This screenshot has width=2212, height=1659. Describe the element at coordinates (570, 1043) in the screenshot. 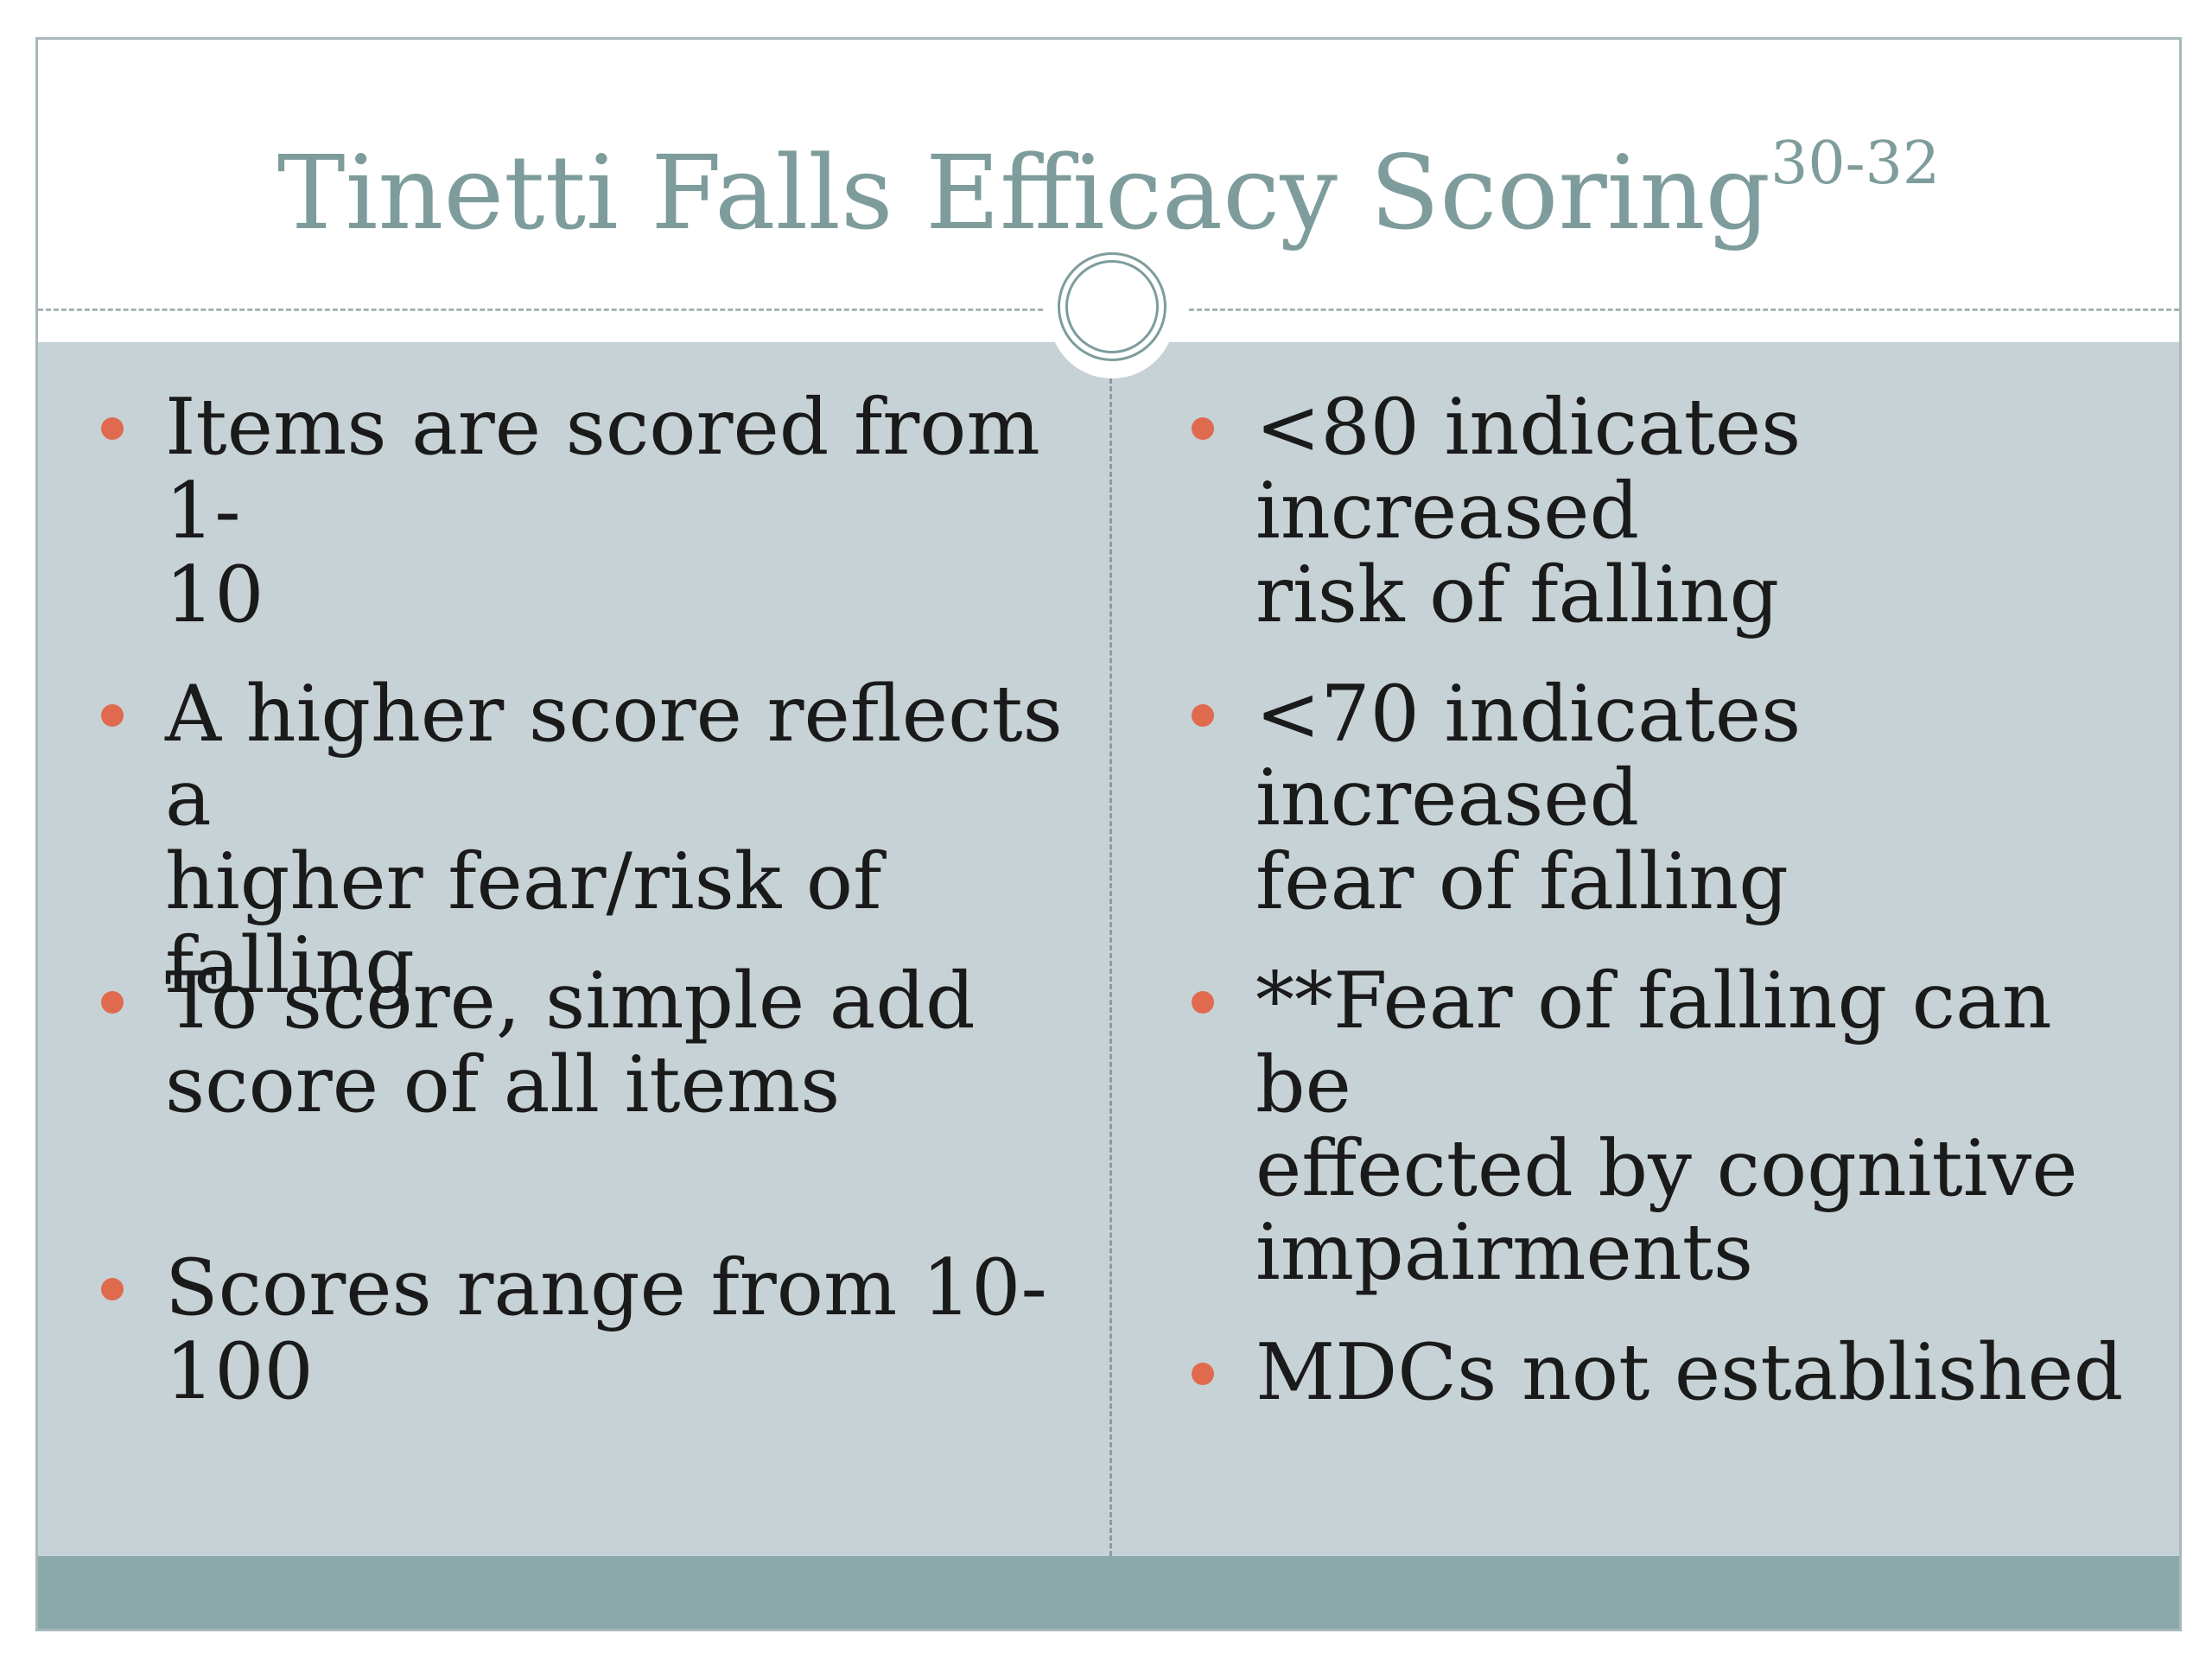

I see `bullet-text: To score, simple add score of all items` at that location.